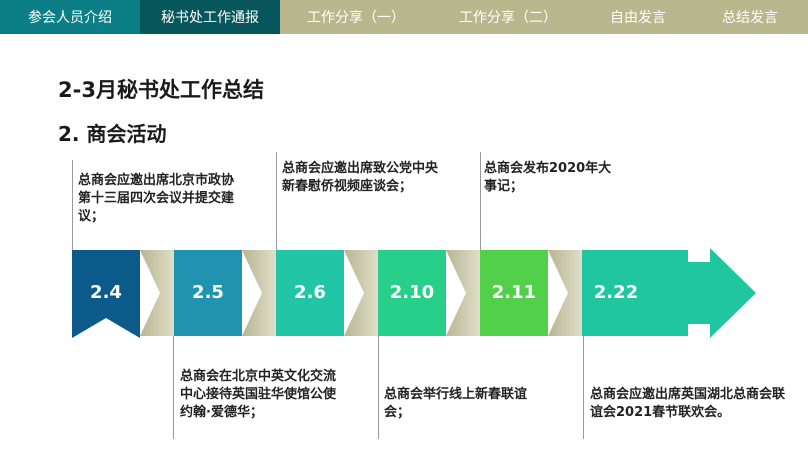  I want to click on tab-participants: 参会人员介绍, so click(70, 17).